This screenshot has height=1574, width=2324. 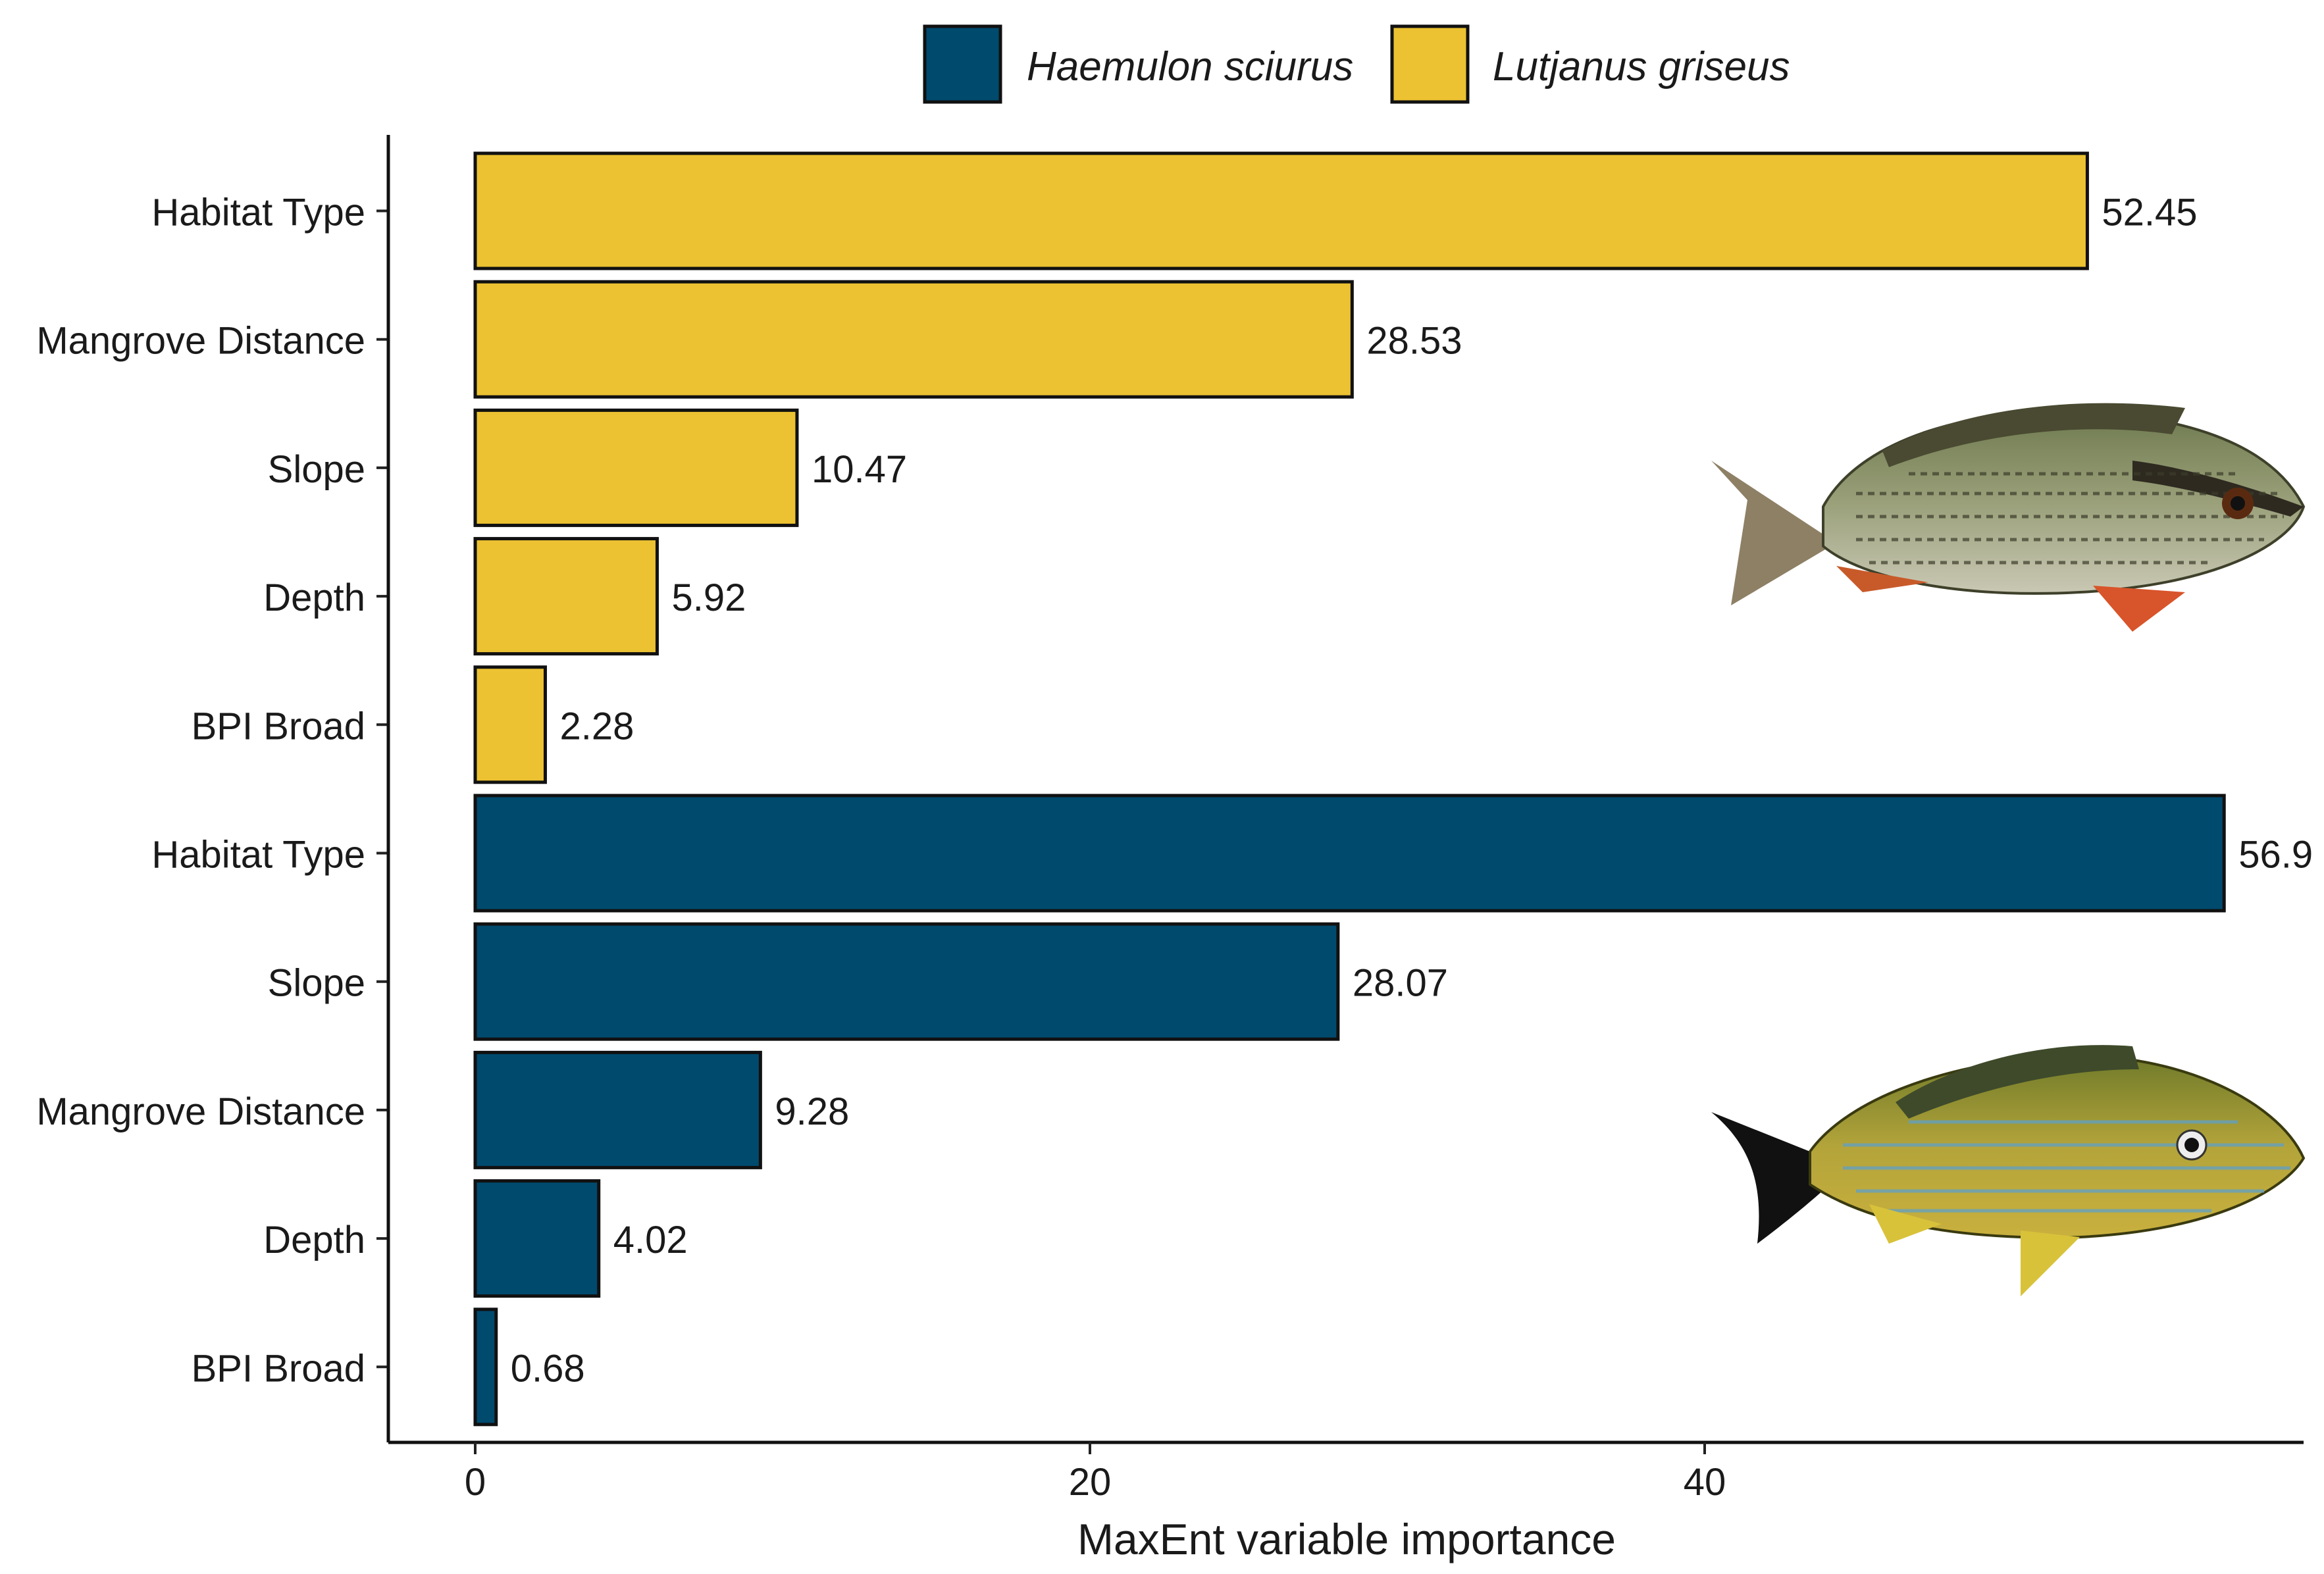 What do you see at coordinates (1346, 1472) in the screenshot?
I see `x-axis: 0 20 40` at bounding box center [1346, 1472].